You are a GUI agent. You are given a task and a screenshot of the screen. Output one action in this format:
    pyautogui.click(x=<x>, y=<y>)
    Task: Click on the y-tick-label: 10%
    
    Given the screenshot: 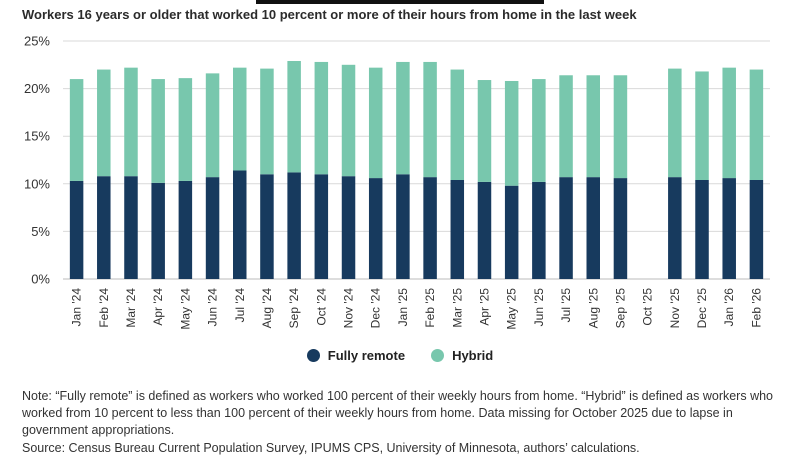 What is the action you would take?
    pyautogui.click(x=37, y=183)
    